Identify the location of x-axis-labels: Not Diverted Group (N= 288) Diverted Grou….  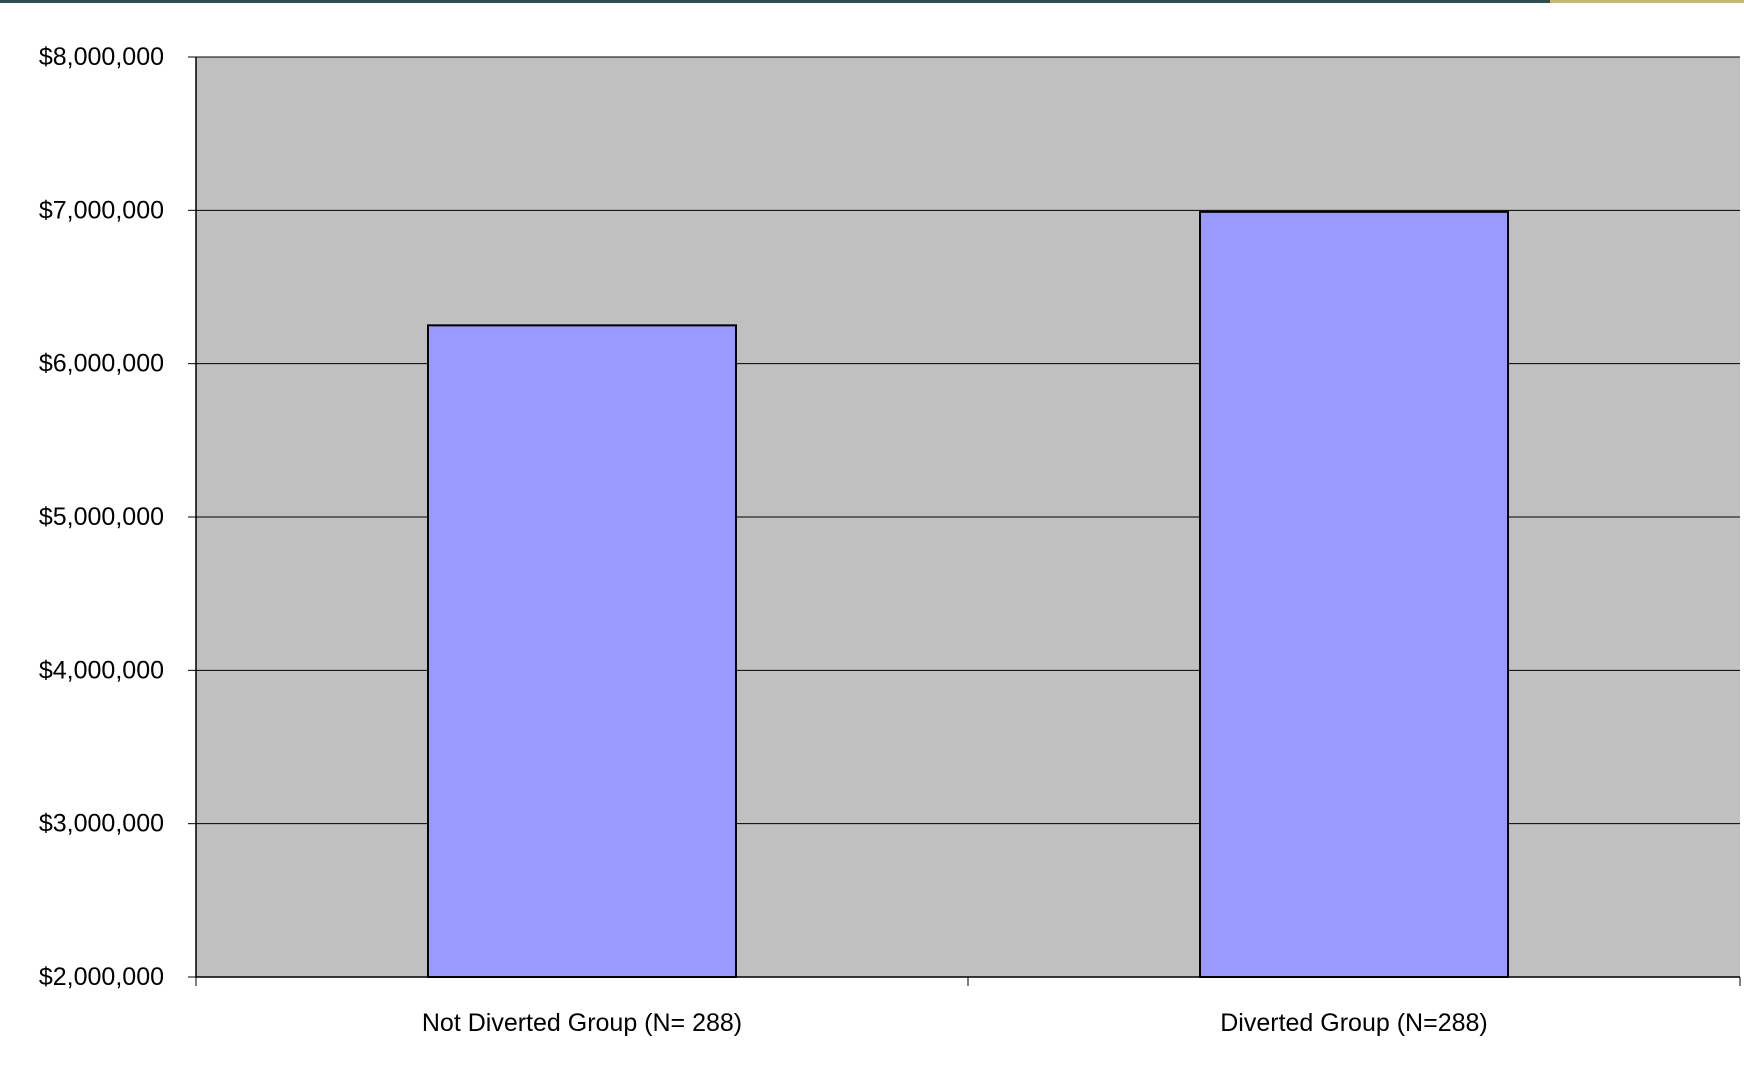
(955, 1023).